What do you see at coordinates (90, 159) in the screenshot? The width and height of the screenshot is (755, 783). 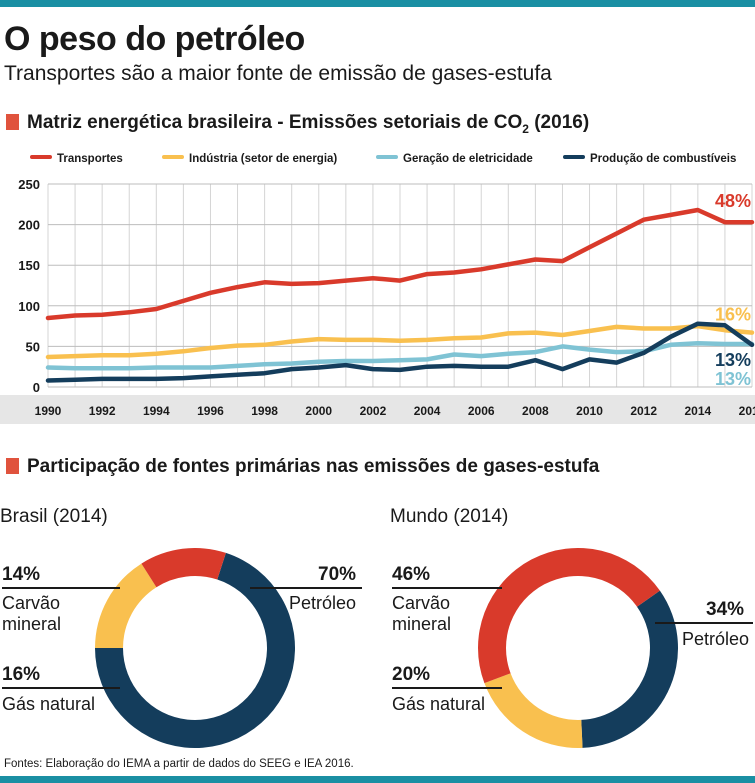 I see `legend-label: Transportes` at bounding box center [90, 159].